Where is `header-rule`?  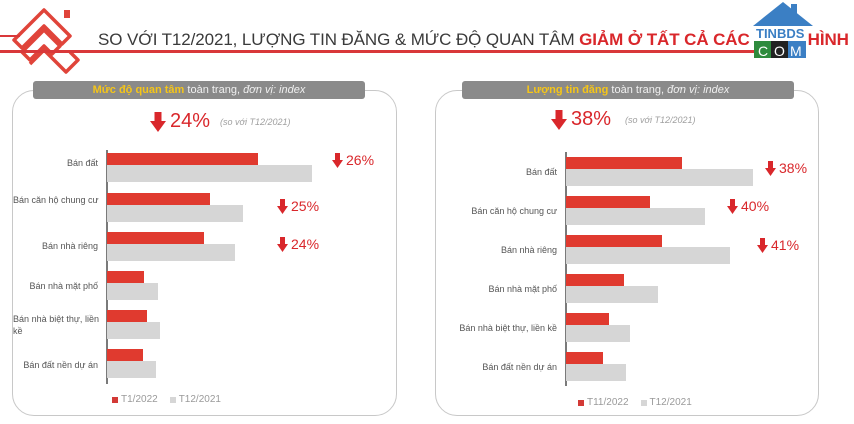 header-rule is located at coordinates (397, 51).